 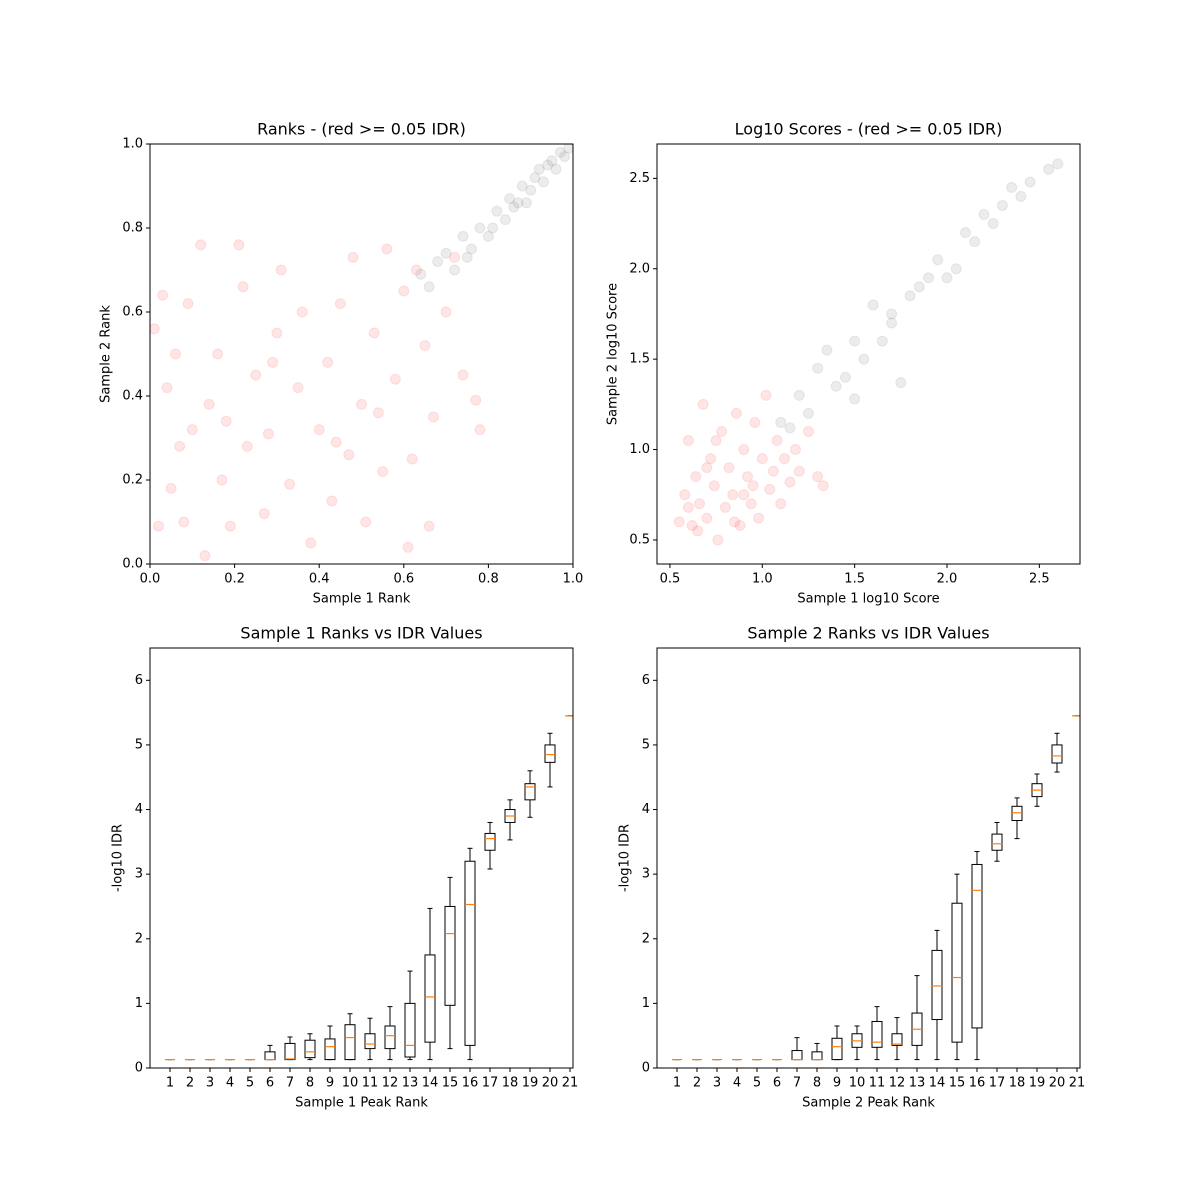 I want to click on x-tick-label: 0.5, so click(x=670, y=579).